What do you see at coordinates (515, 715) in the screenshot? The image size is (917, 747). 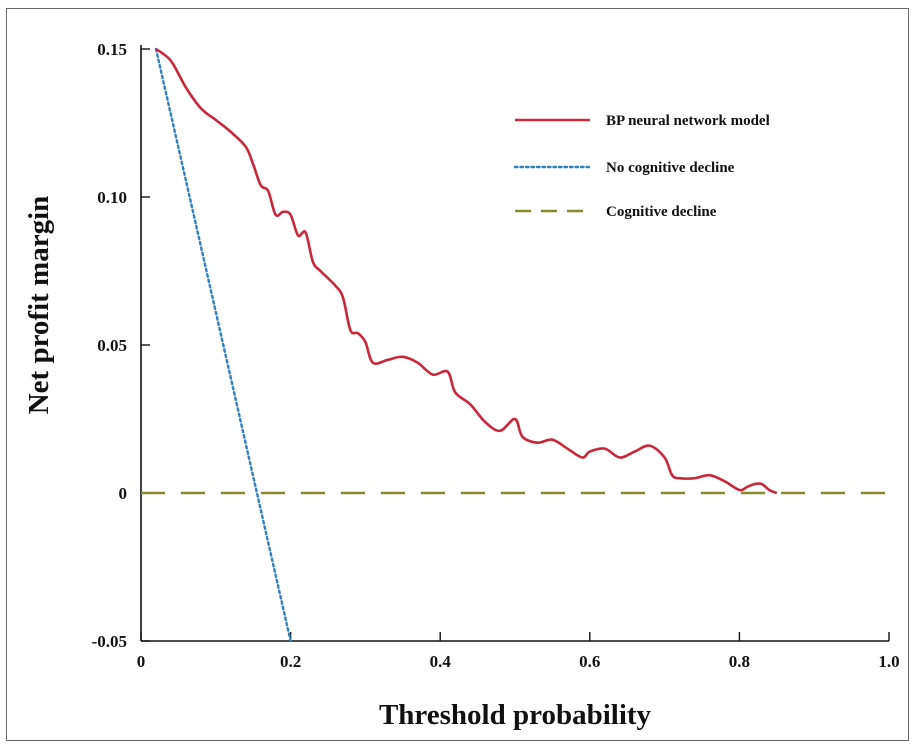 I see `x-axis-title: Threshold probability` at bounding box center [515, 715].